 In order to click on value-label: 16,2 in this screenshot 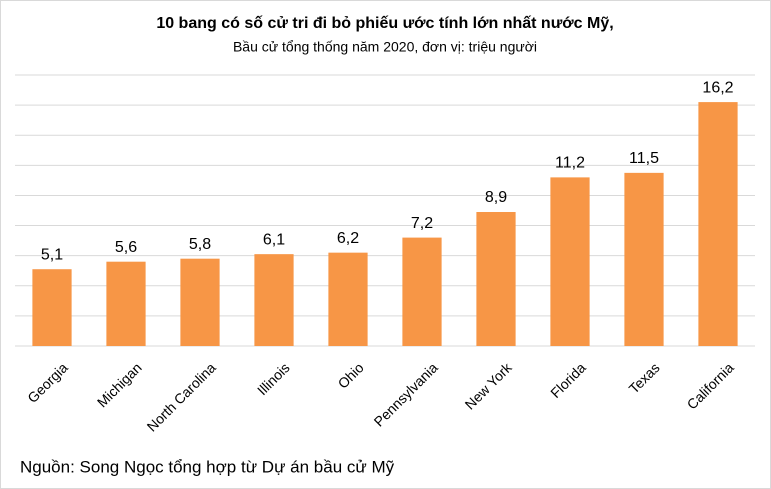, I will do `click(717, 87)`.